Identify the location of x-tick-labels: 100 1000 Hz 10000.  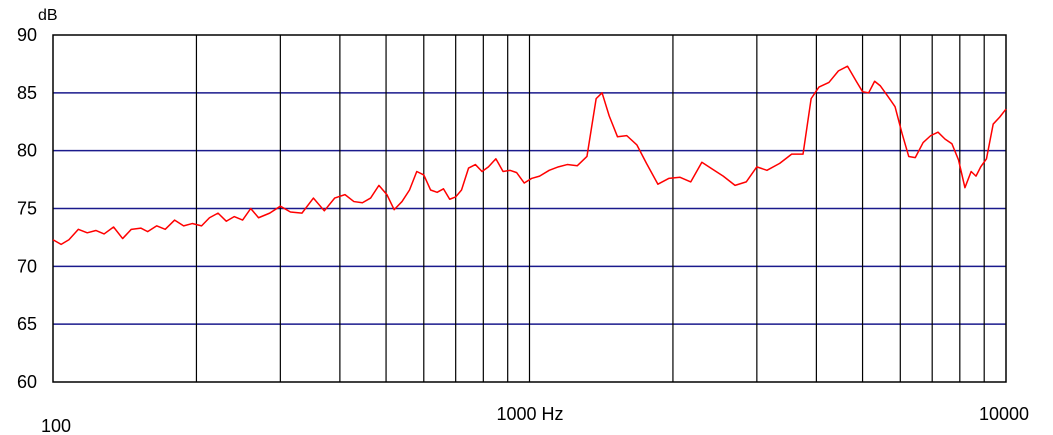
(535, 419).